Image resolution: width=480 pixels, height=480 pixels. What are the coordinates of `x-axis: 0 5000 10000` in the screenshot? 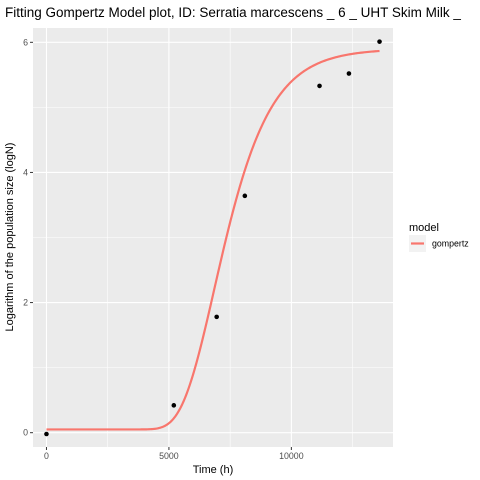 It's located at (174, 454).